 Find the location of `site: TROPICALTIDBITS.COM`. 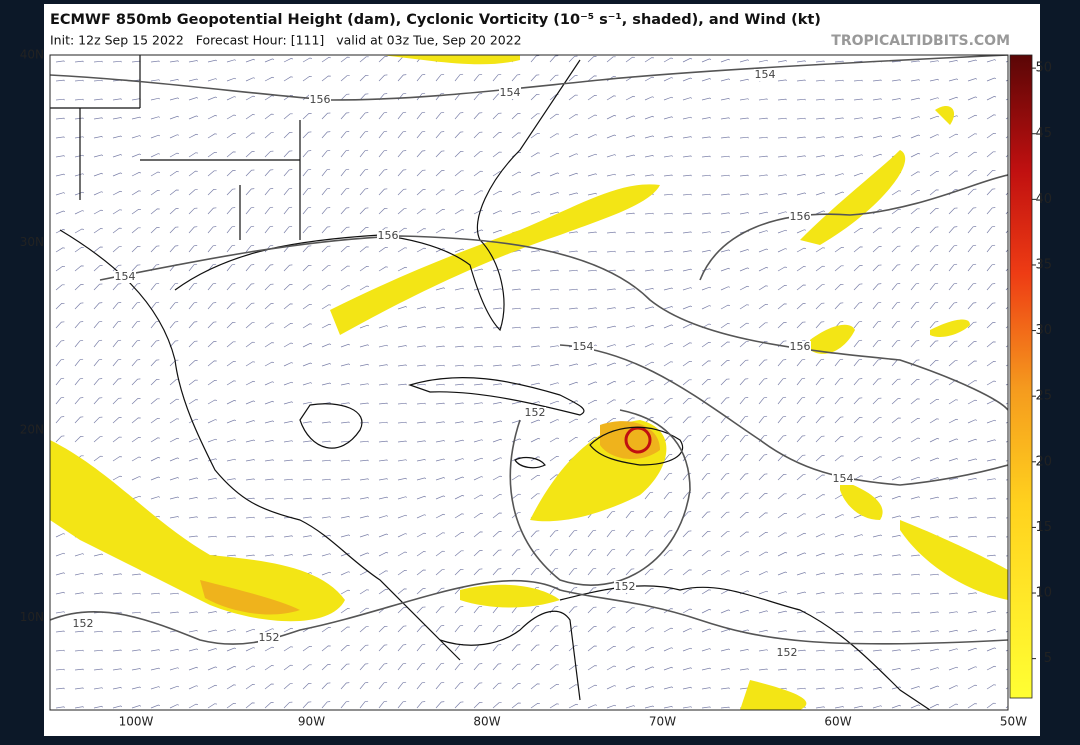

site: TROPICALTIDBITS.COM is located at coordinates (920, 41).